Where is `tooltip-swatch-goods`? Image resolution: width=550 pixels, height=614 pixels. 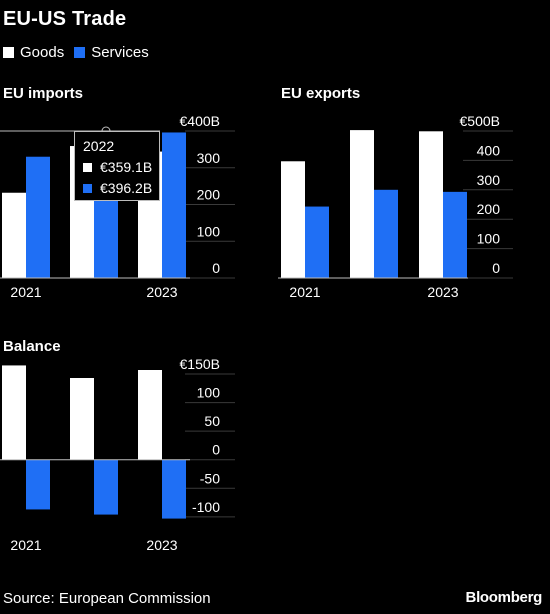 tooltip-swatch-goods is located at coordinates (87, 167).